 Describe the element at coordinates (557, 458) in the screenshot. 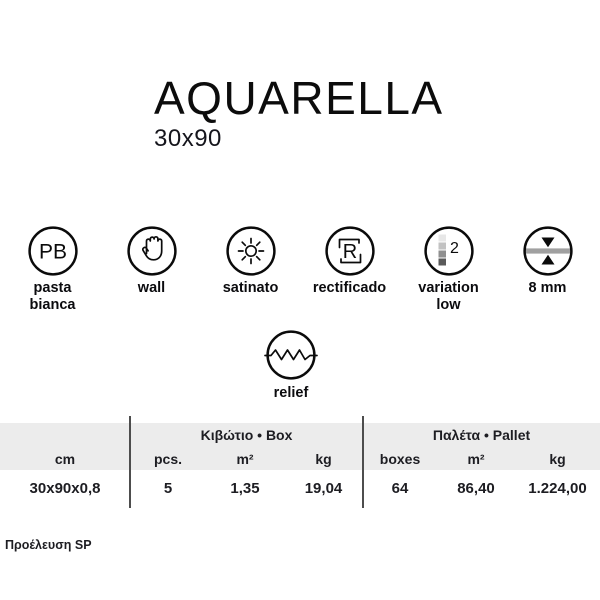

I see `column-header-pallet-kg: kg` at that location.